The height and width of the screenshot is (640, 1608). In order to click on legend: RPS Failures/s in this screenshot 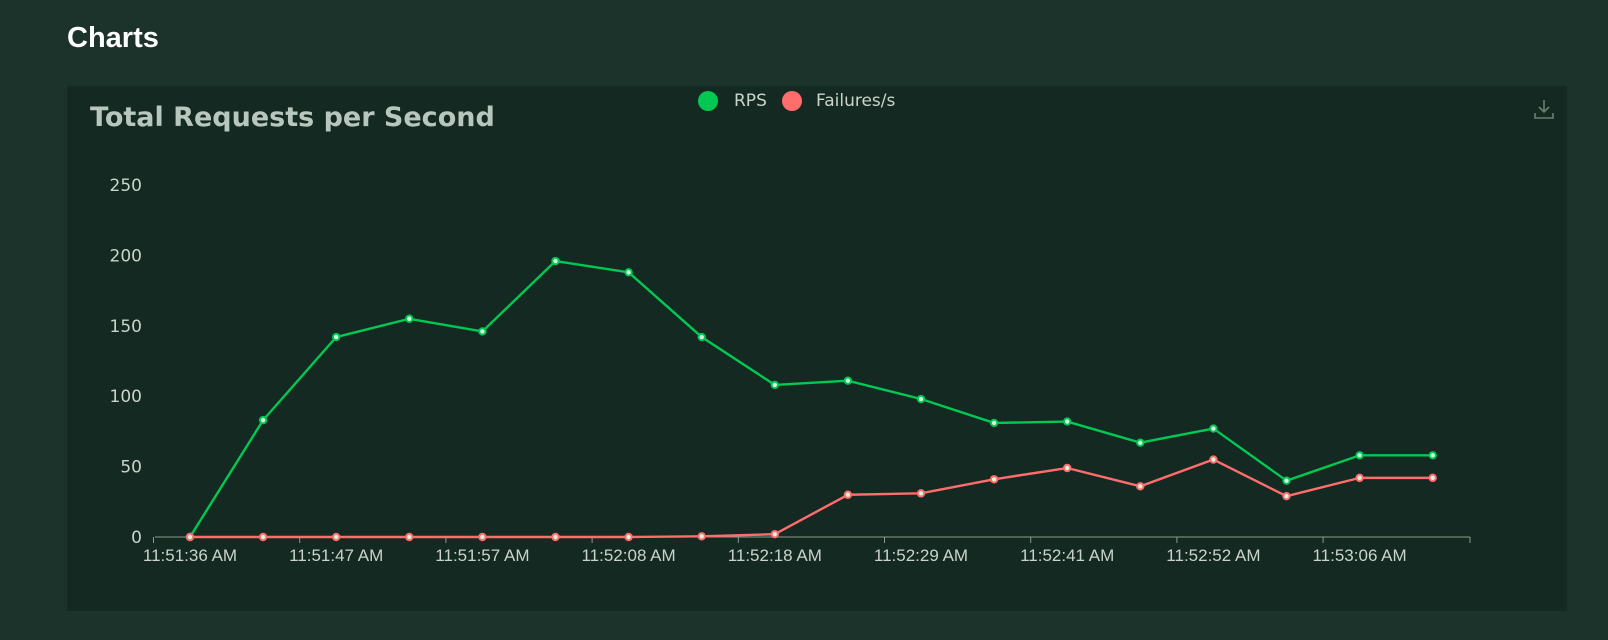, I will do `click(797, 101)`.